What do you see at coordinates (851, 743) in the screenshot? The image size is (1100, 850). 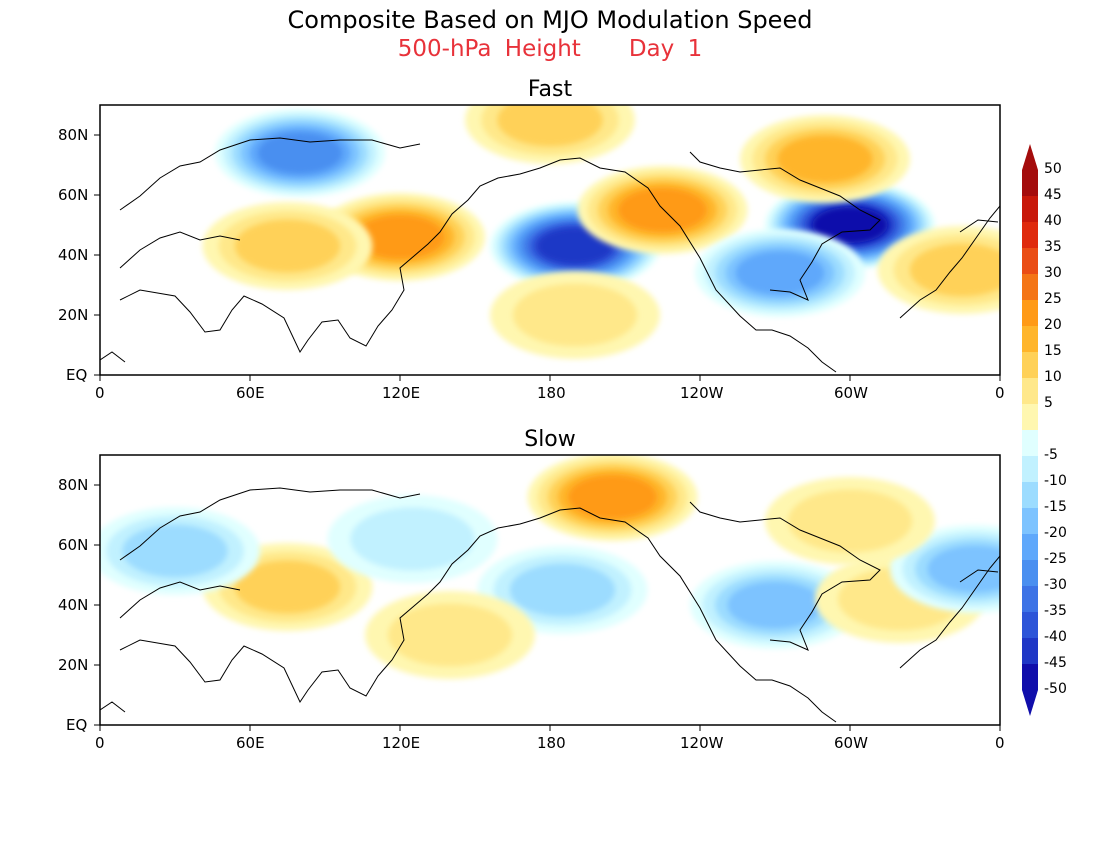 I see `lon-label-60w-bottom: 60W` at bounding box center [851, 743].